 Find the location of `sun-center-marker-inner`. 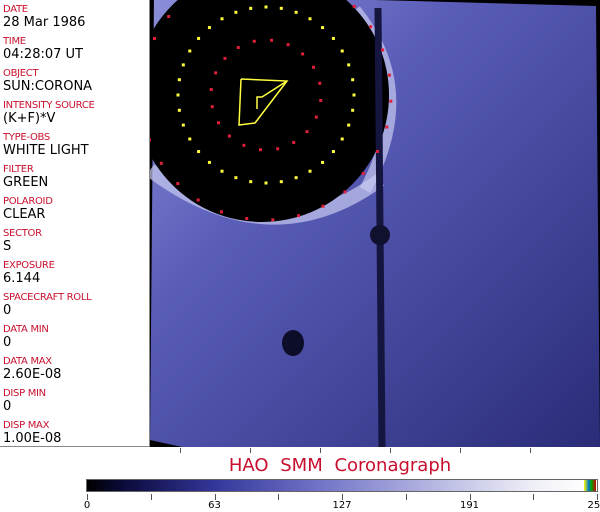

sun-center-marker-inner is located at coordinates (272, 94).